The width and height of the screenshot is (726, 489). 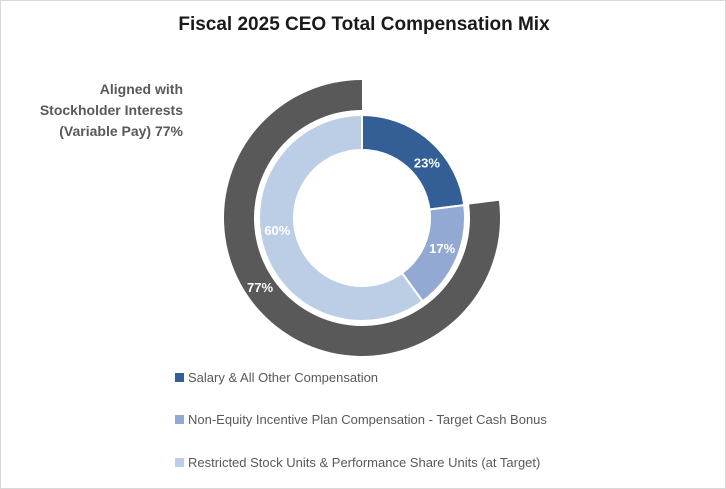 I want to click on slice-equity, so click(x=341, y=217).